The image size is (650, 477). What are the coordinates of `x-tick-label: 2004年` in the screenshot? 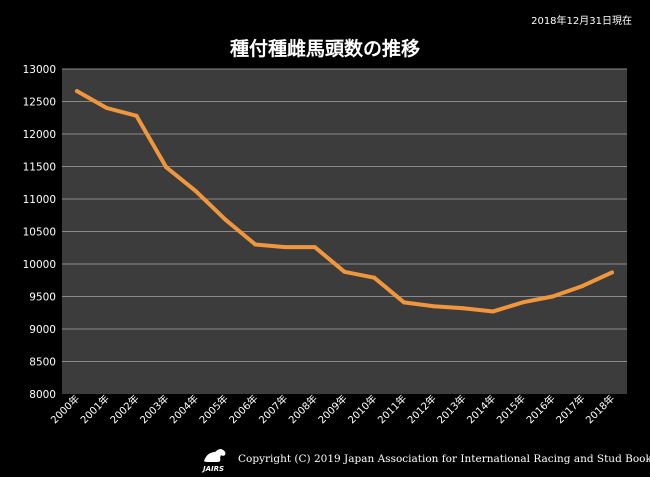 It's located at (184, 409).